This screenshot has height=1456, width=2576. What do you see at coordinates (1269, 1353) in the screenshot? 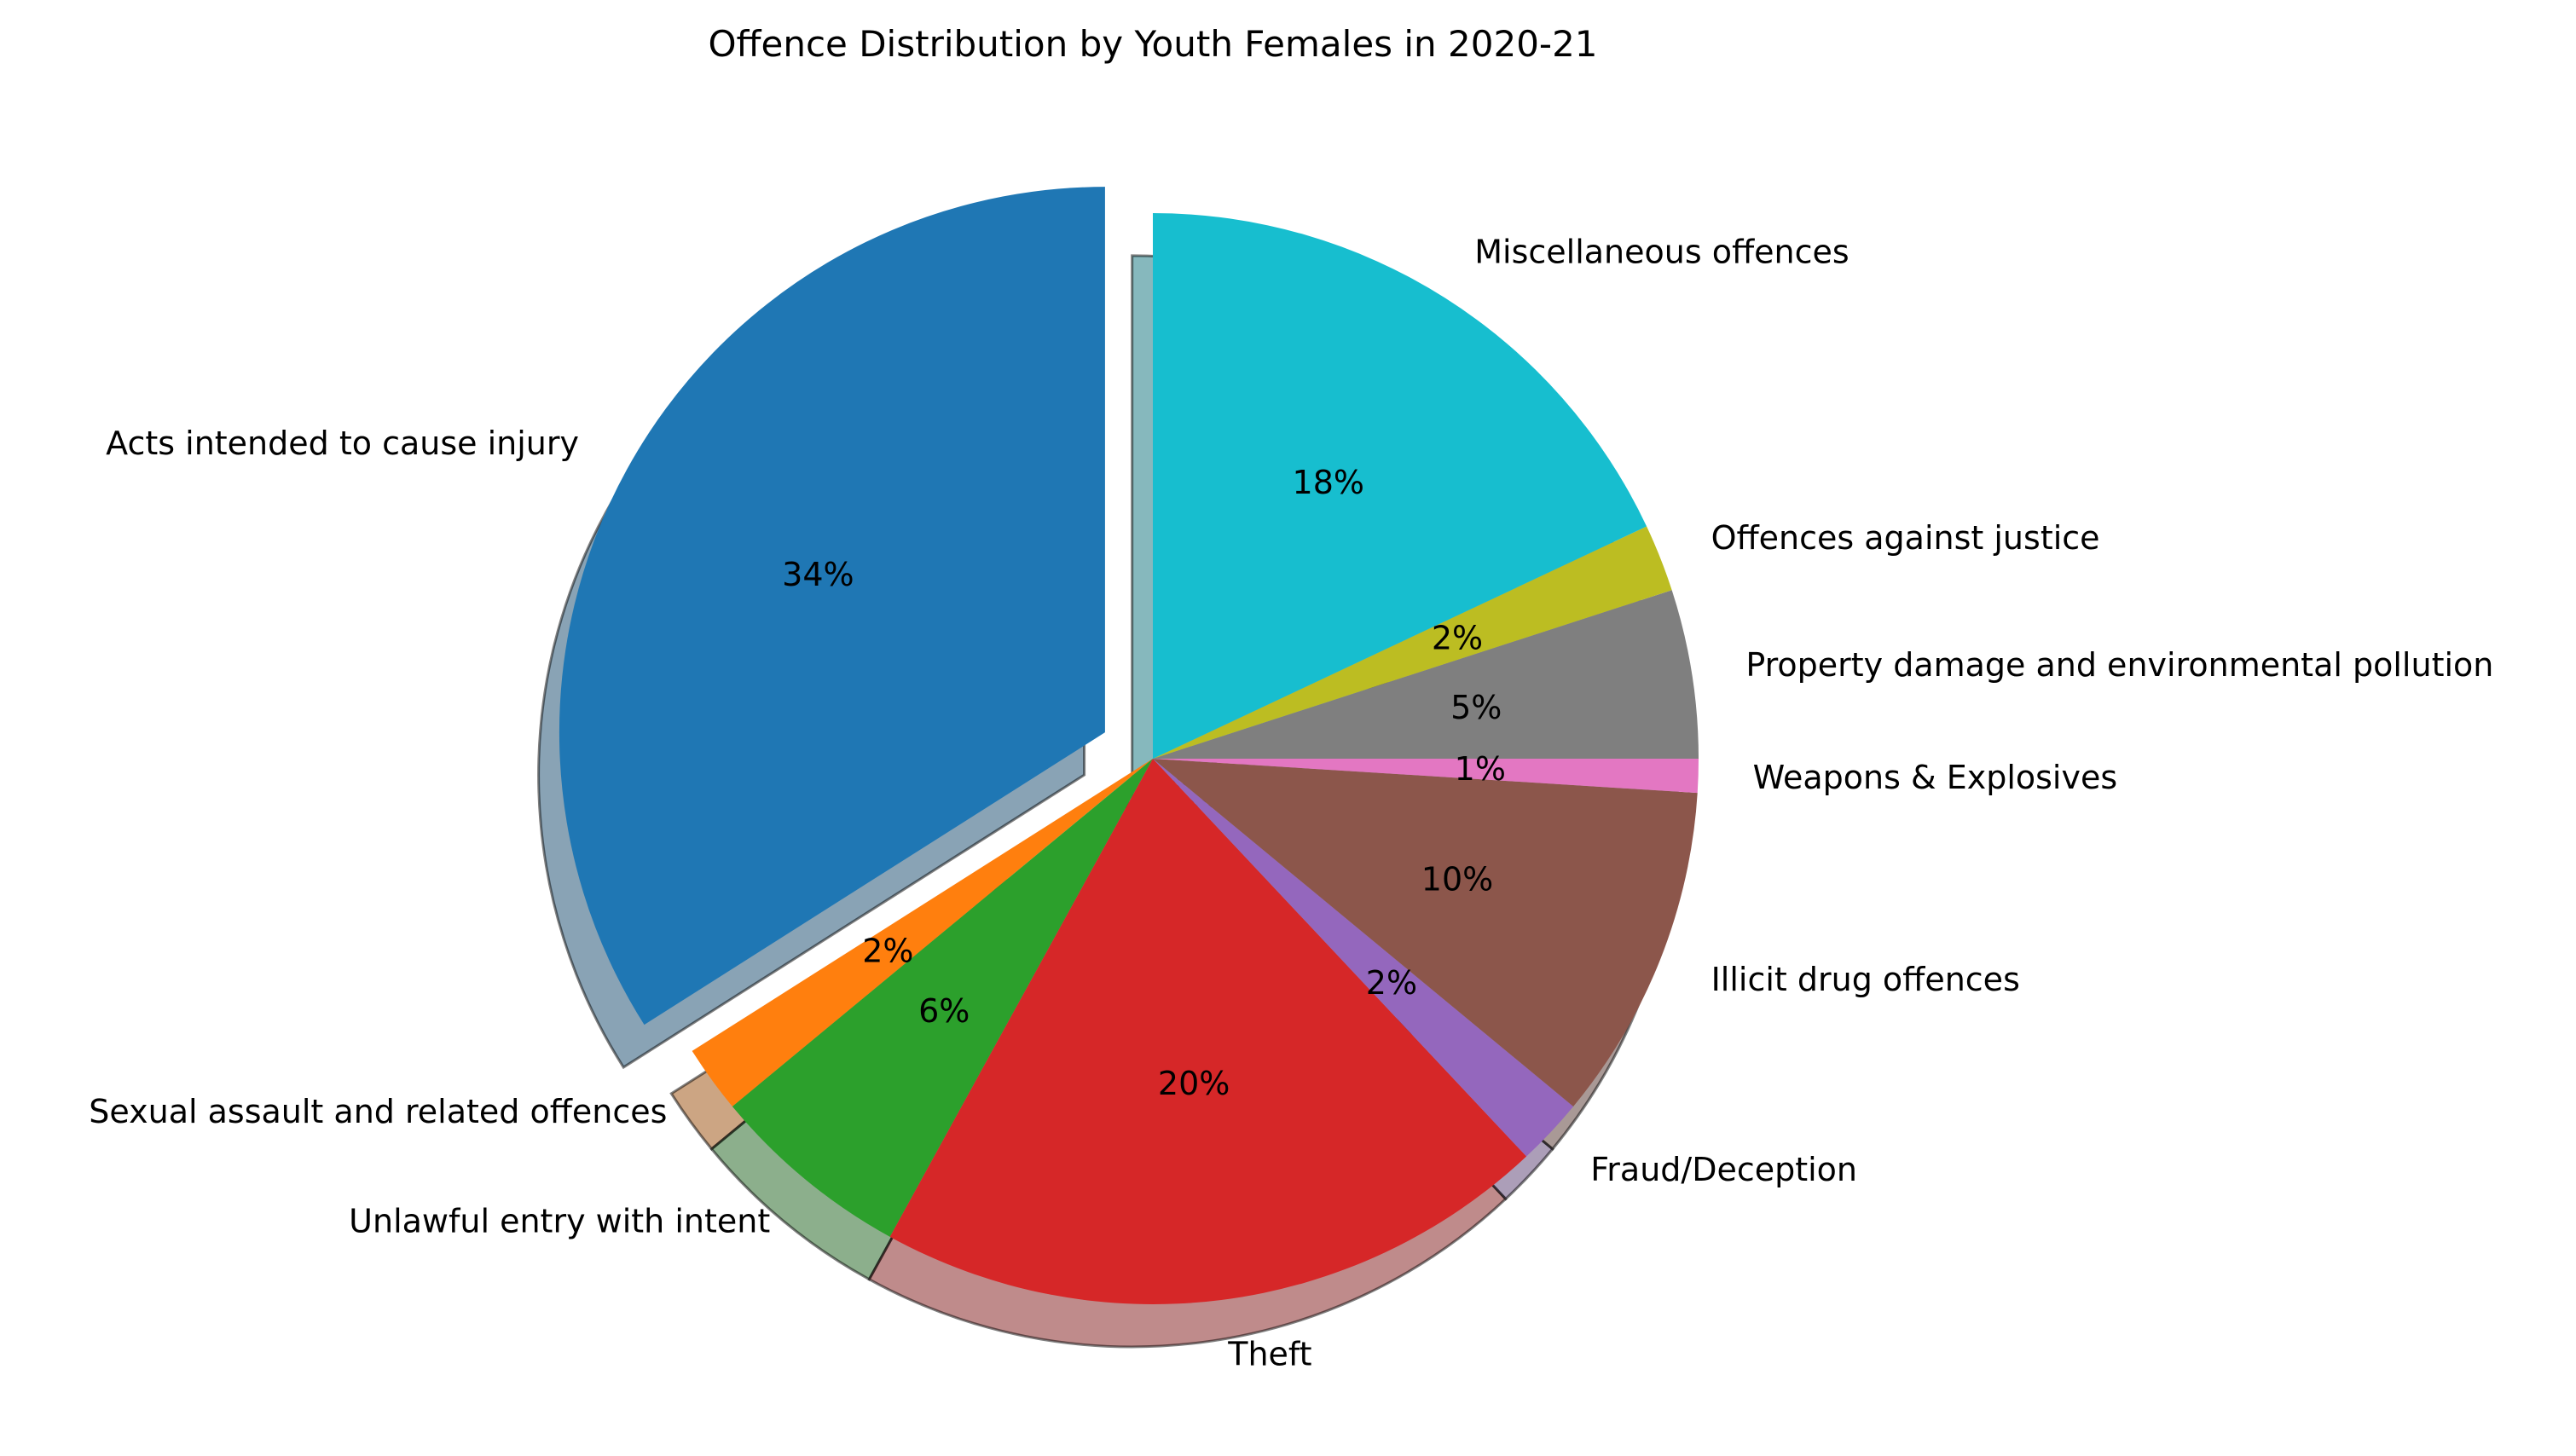
I see `slice-label-theft: Theft` at bounding box center [1269, 1353].